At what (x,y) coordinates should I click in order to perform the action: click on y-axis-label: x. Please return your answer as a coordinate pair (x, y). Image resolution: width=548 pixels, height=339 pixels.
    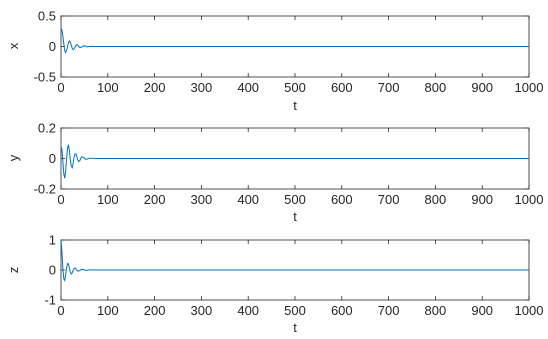
    Looking at the image, I should click on (13, 45).